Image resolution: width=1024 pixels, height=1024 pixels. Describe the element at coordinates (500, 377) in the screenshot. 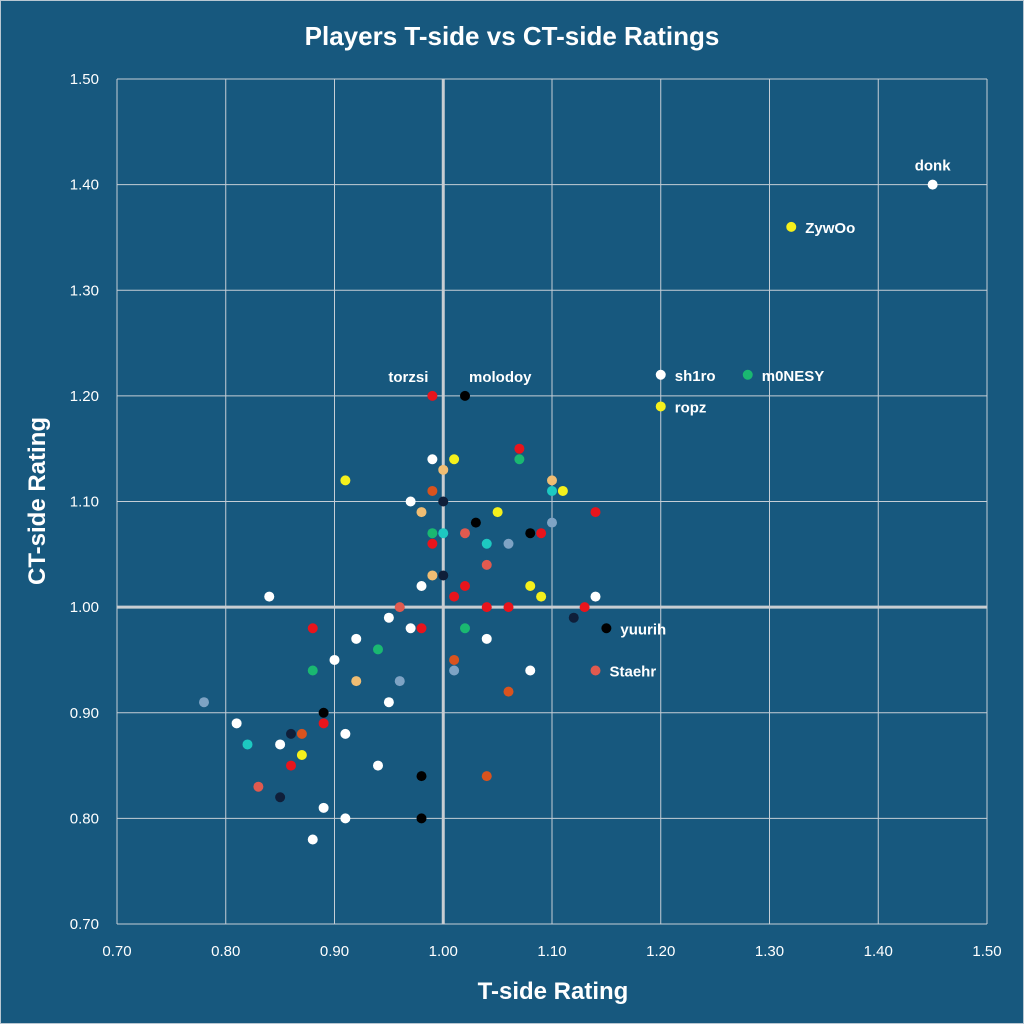

I see `point-label: molodoy` at that location.